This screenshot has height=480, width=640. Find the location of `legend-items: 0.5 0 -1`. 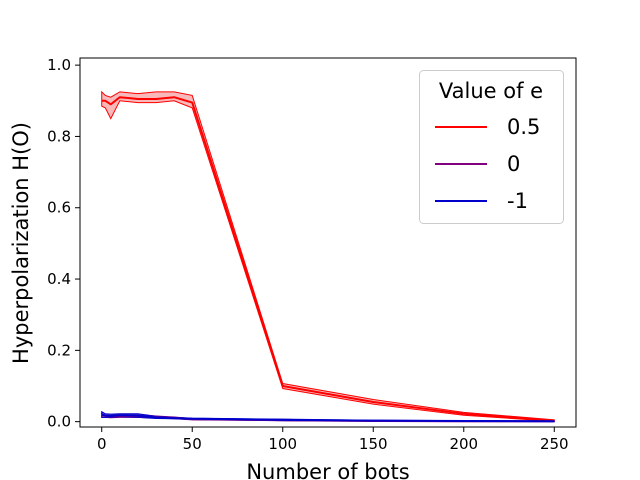

legend-items: 0.5 0 -1 is located at coordinates (487, 164).